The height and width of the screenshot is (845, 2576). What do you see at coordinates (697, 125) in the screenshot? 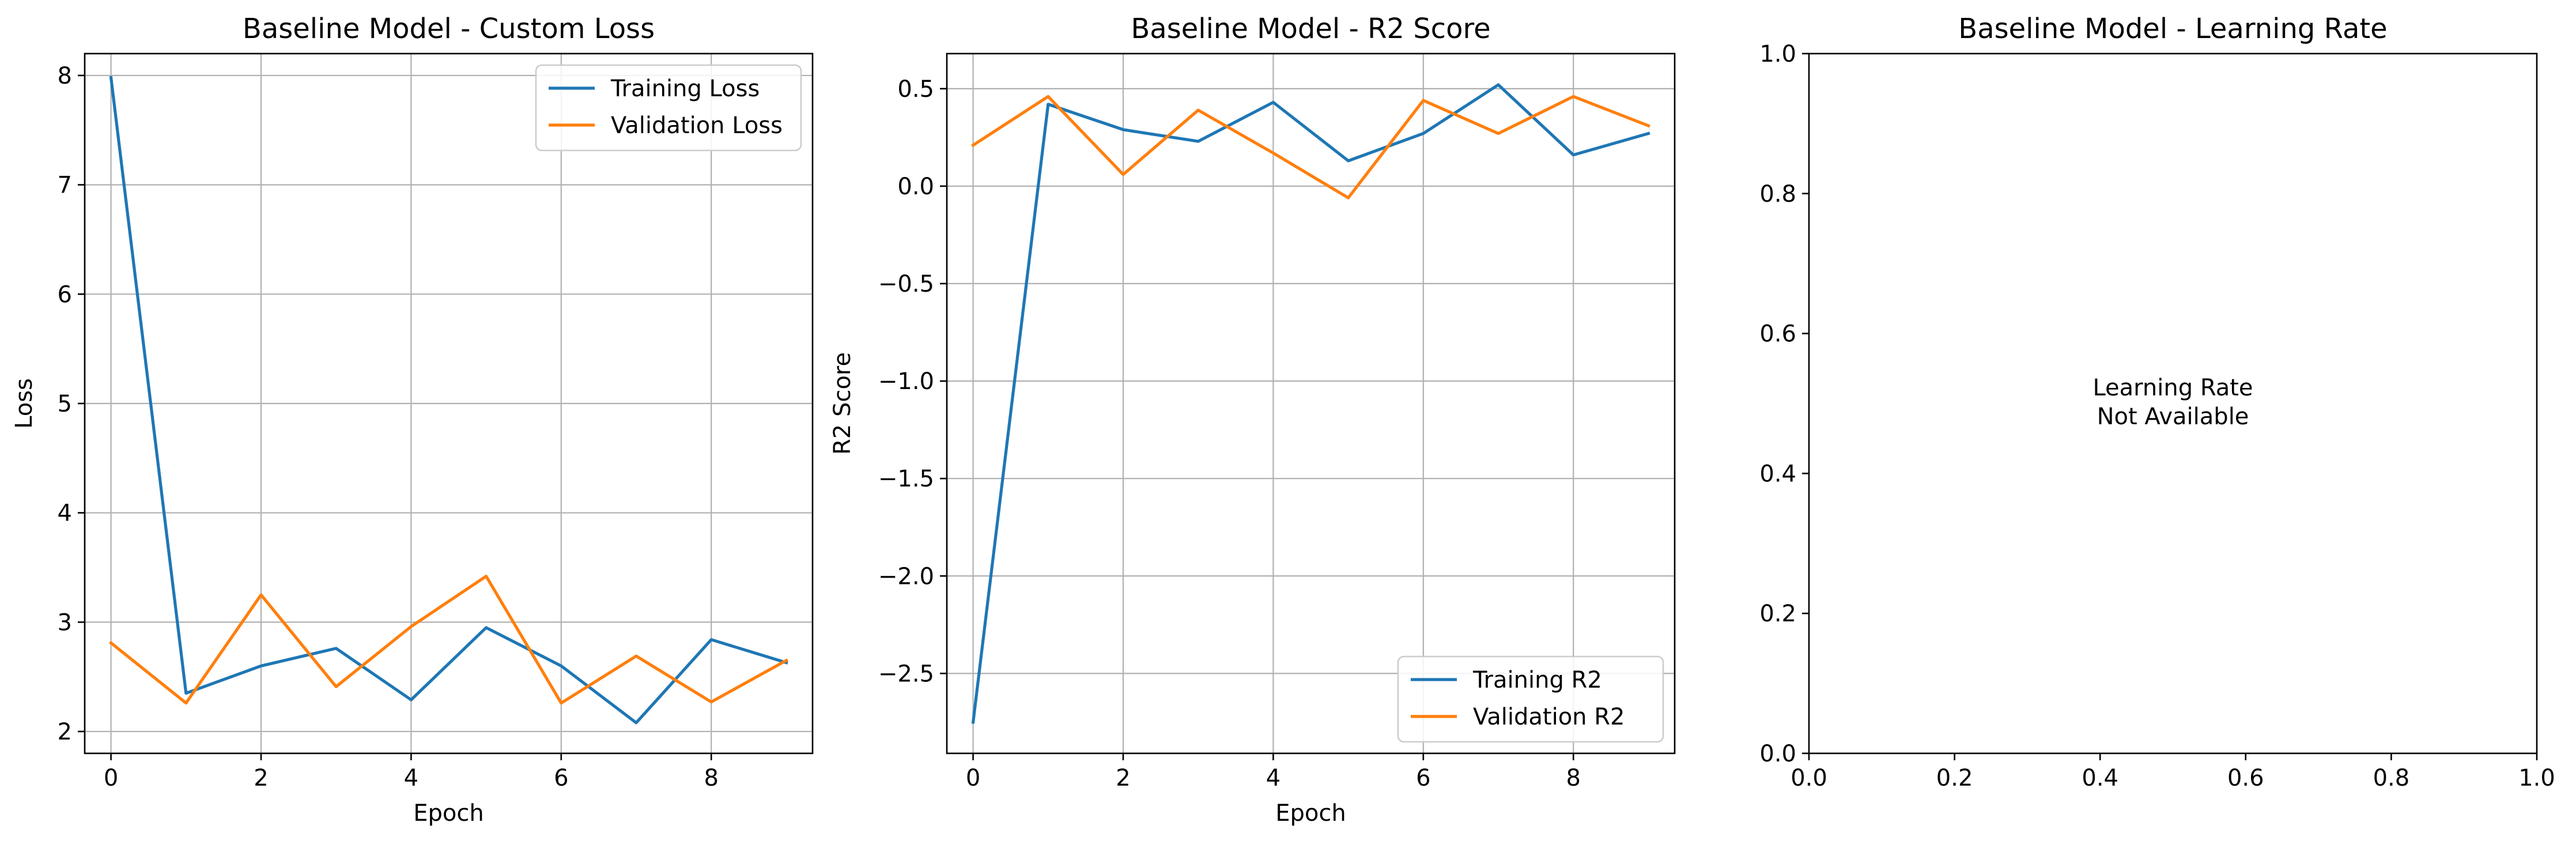
I see `legend-label: Validation Loss` at bounding box center [697, 125].